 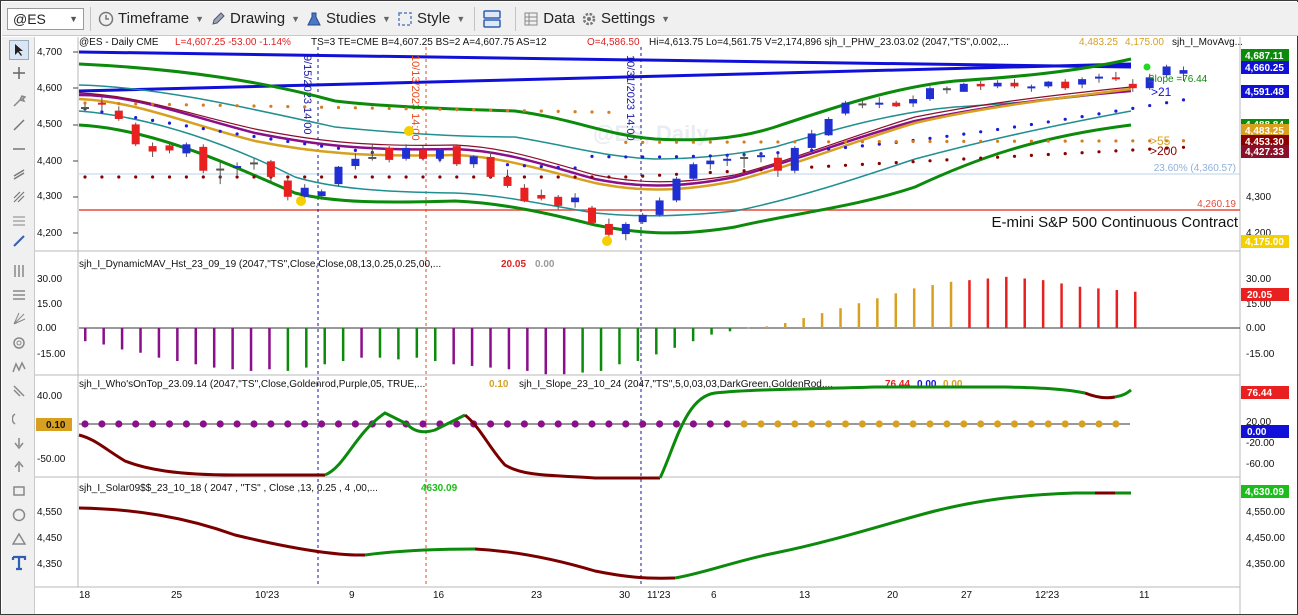 What do you see at coordinates (549, 19) in the screenshot?
I see `data-button: Data` at bounding box center [549, 19].